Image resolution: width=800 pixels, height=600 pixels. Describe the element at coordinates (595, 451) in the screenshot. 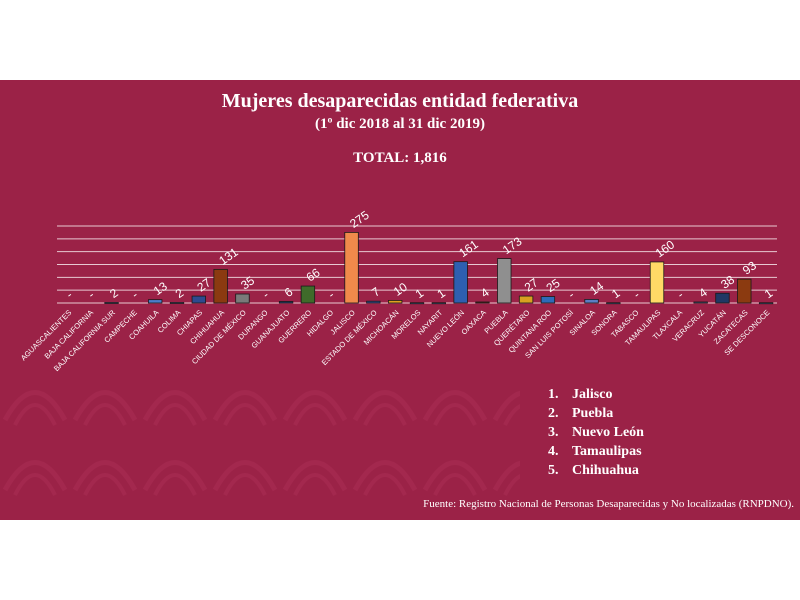

I see `ranking-item: 4. Tamaulipas` at that location.